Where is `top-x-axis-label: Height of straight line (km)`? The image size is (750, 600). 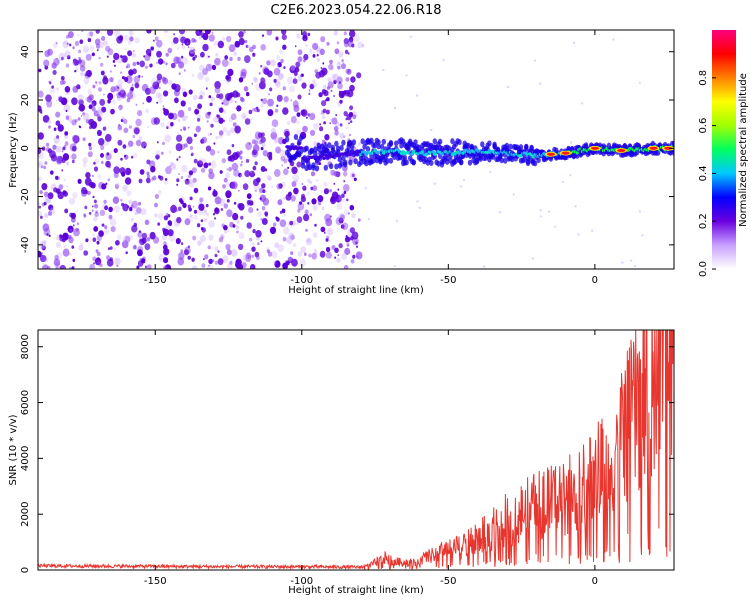
top-x-axis-label: Height of straight line (km) is located at coordinates (356, 290).